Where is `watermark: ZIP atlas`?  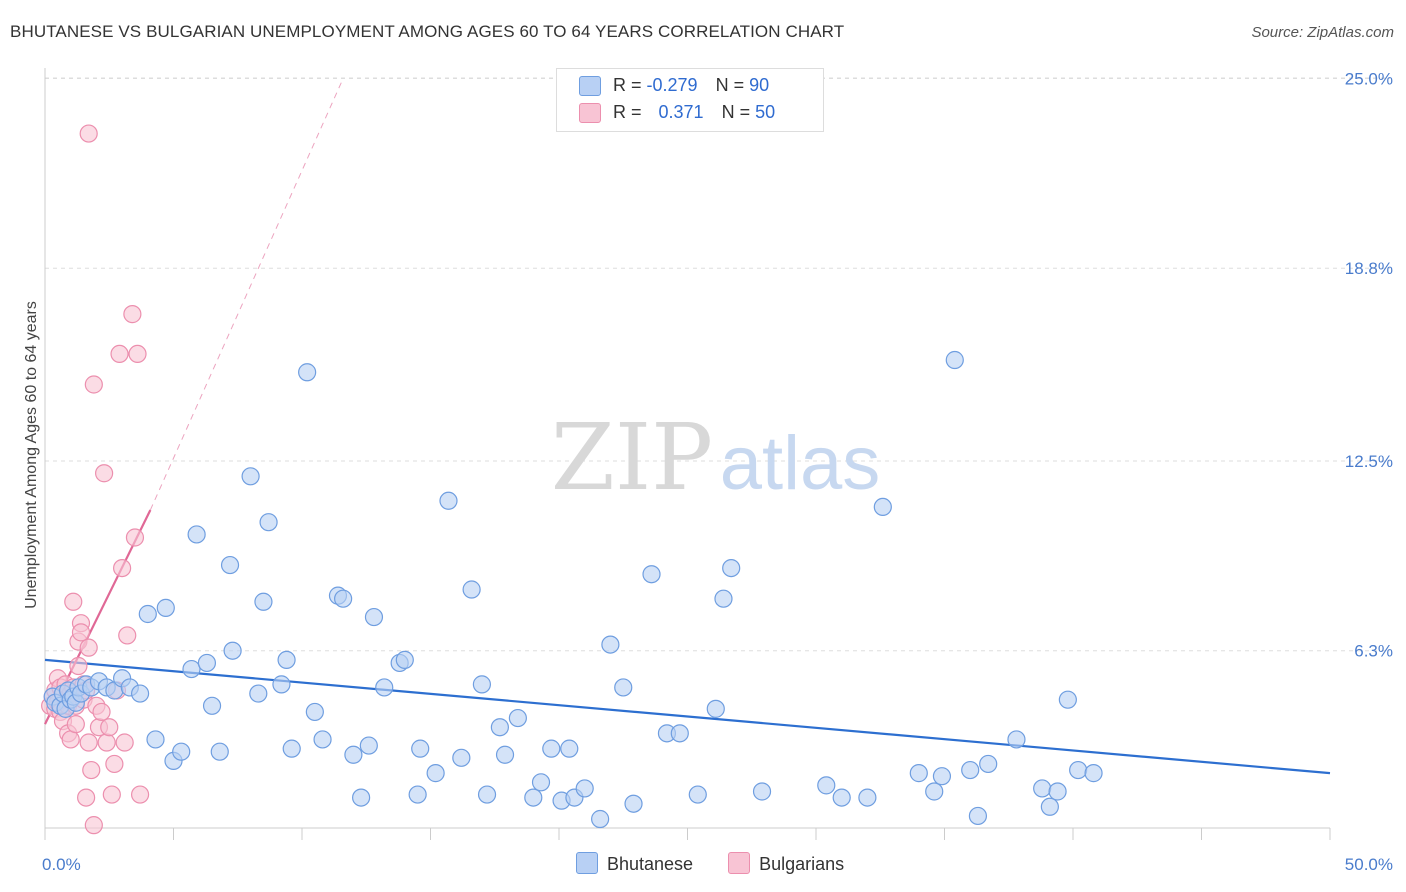
watermark: ZIP atlas is located at coordinates (715, 457).